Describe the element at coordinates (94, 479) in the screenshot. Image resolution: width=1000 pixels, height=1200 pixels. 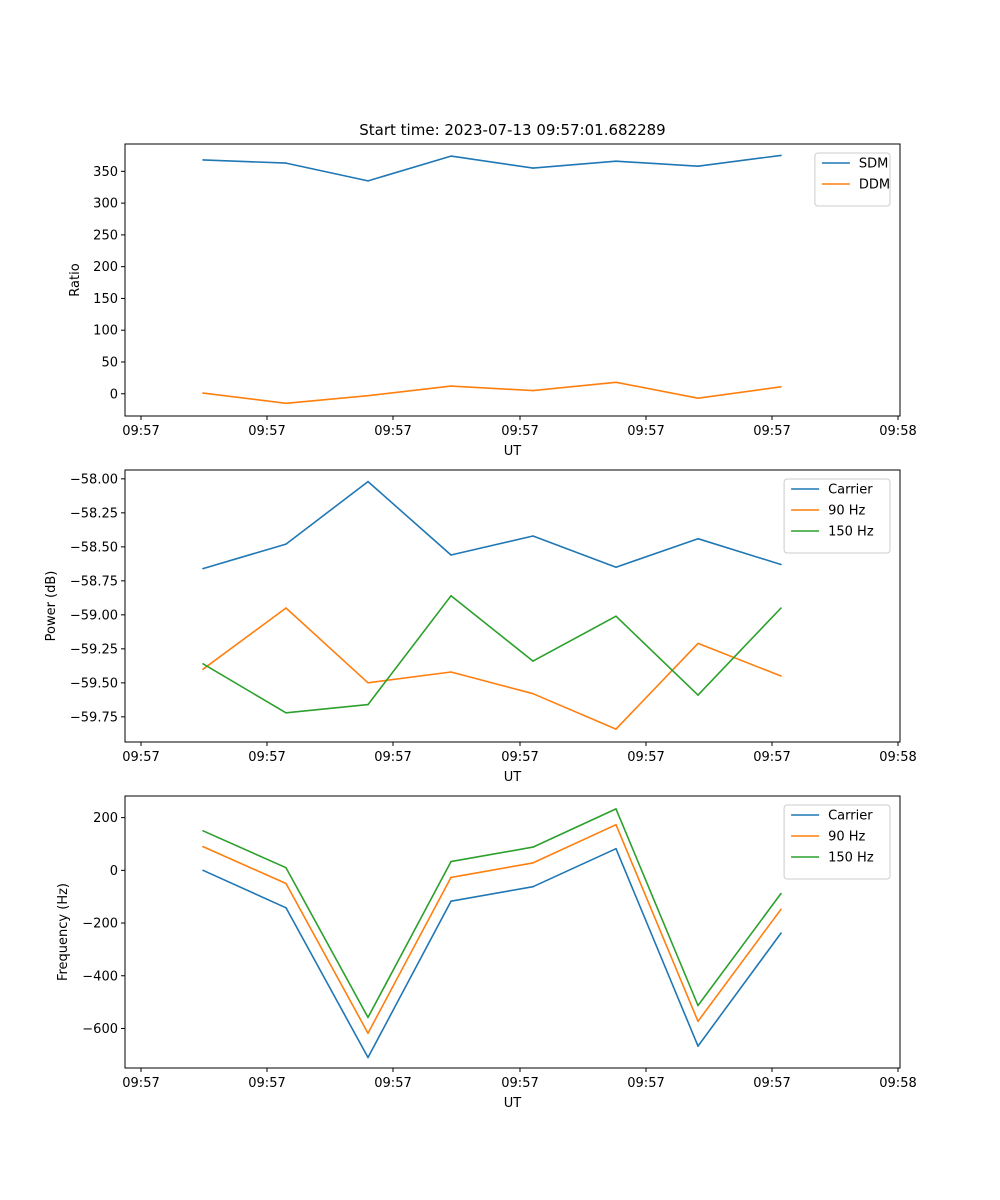
I see `y-tick-label: −58.00` at that location.